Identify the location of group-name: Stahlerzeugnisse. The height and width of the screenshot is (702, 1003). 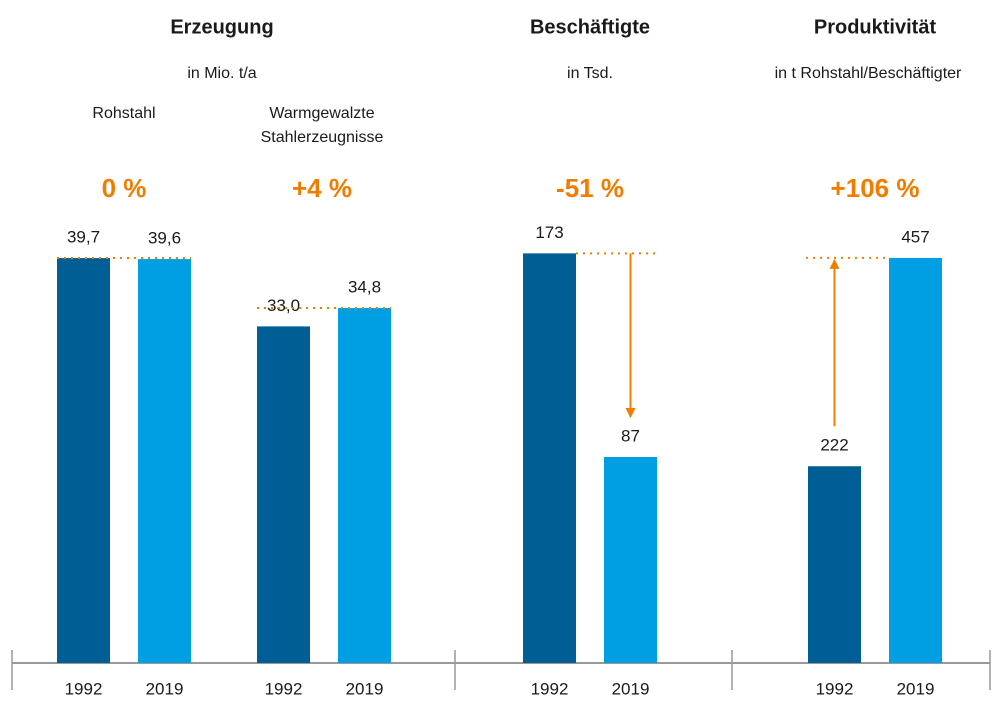
(322, 137).